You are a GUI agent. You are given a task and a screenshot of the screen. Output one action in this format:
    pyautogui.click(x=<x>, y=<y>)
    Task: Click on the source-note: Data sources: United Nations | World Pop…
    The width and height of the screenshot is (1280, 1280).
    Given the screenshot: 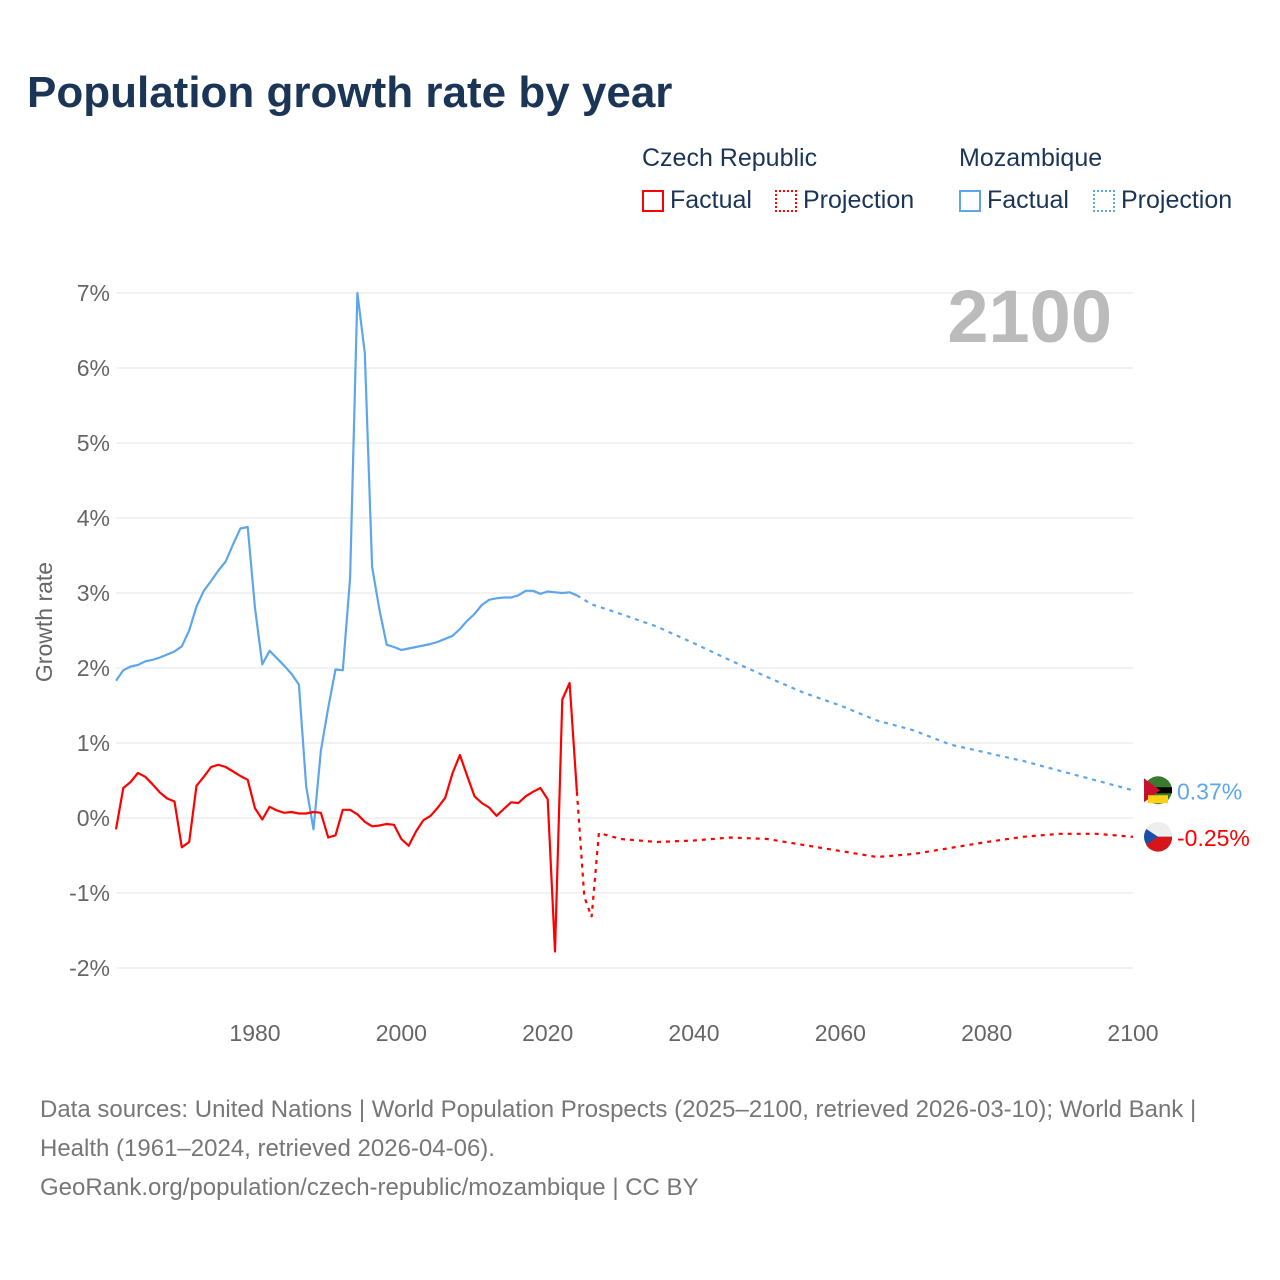 What is the action you would take?
    pyautogui.click(x=640, y=1148)
    